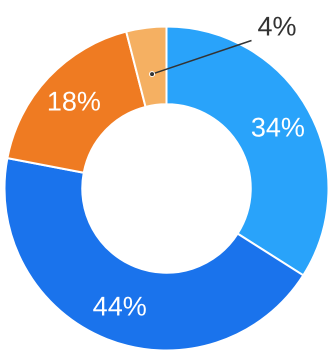  What do you see at coordinates (119, 307) in the screenshot?
I see `data-label: 44%` at bounding box center [119, 307].